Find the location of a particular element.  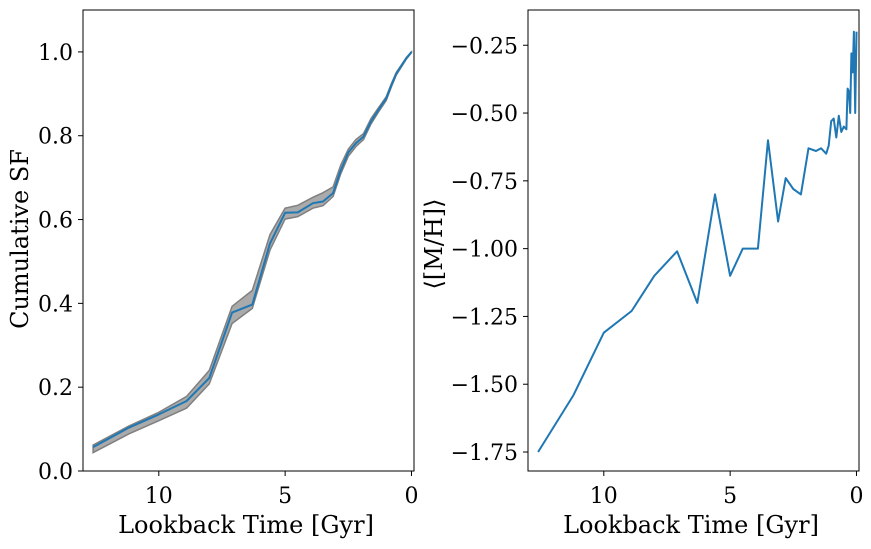

y-tick-label: −1.75 is located at coordinates (484, 453).